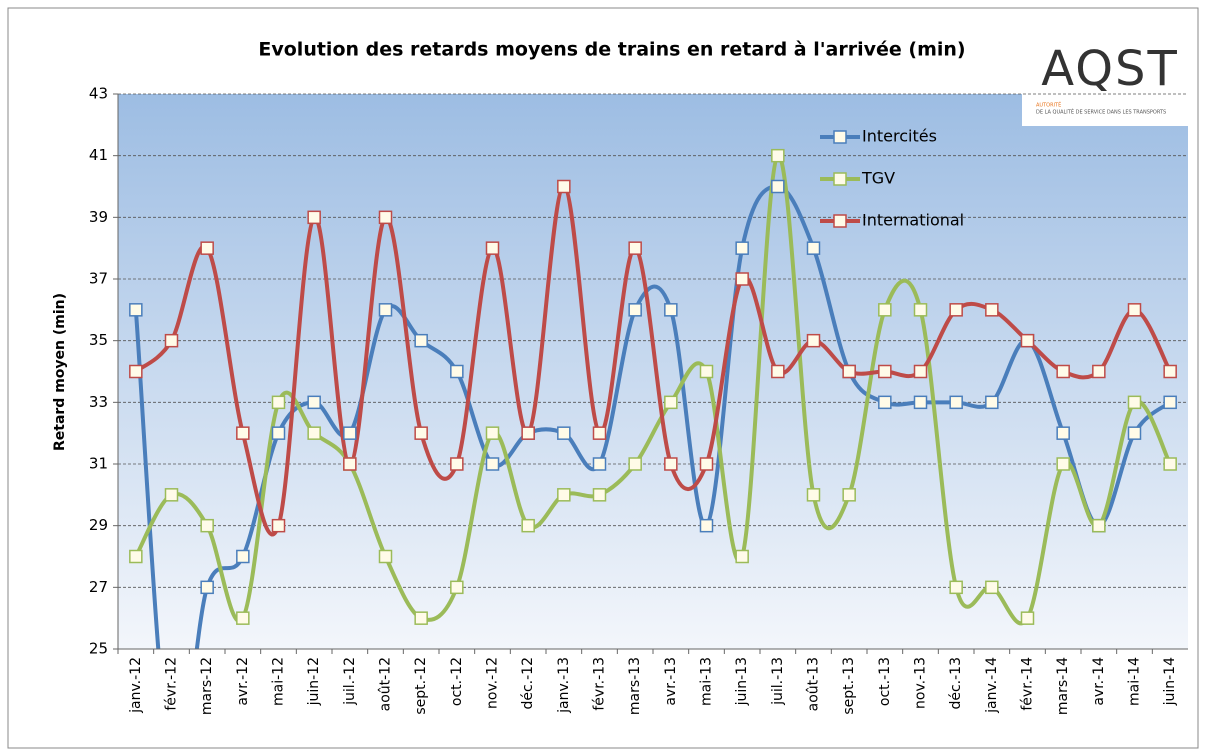  Describe the element at coordinates (98, 279) in the screenshot. I see `y-tick-label: 37` at that location.